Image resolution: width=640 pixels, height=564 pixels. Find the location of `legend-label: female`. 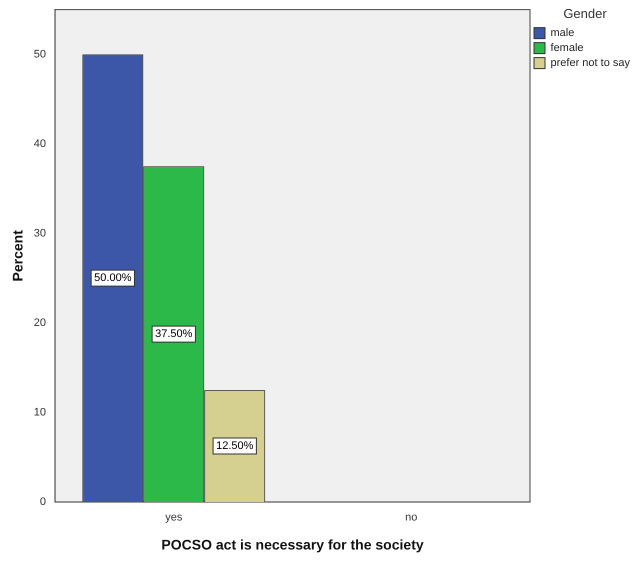

legend-label: female is located at coordinates (567, 48).